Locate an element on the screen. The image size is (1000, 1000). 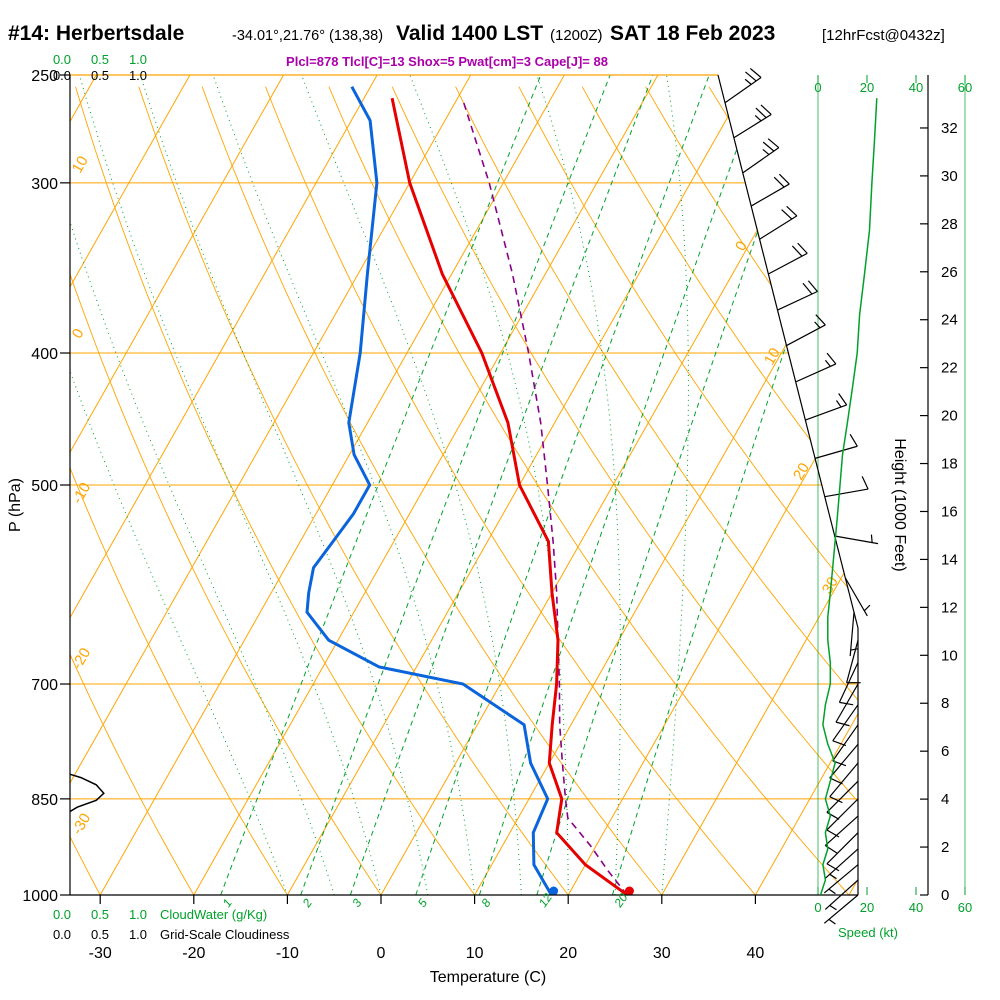
svg-text: 4 is located at coordinates (945, 799).